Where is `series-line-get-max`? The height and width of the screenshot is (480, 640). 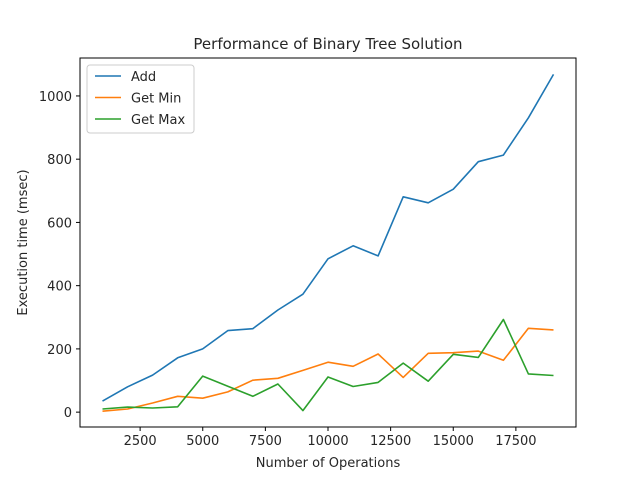
series-line-get-max is located at coordinates (328, 365).